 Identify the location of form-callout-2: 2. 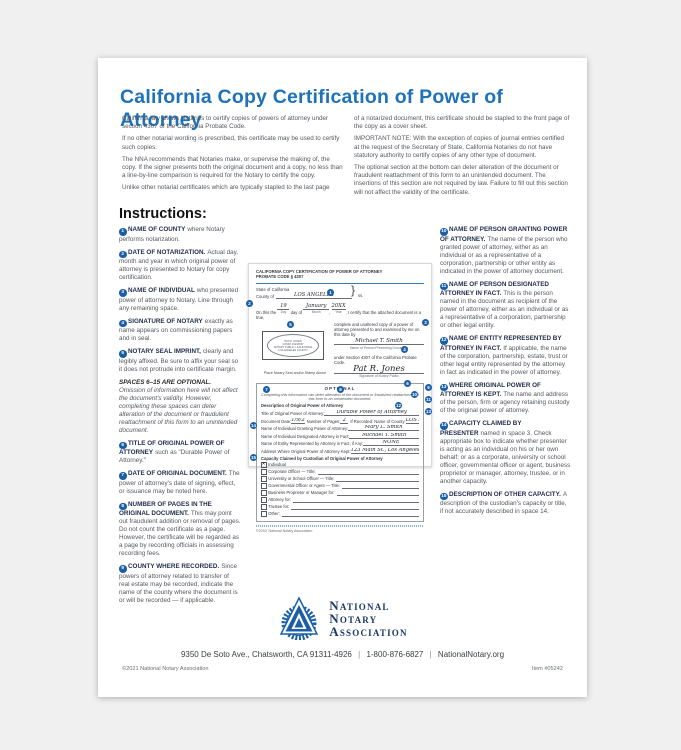
(249, 303).